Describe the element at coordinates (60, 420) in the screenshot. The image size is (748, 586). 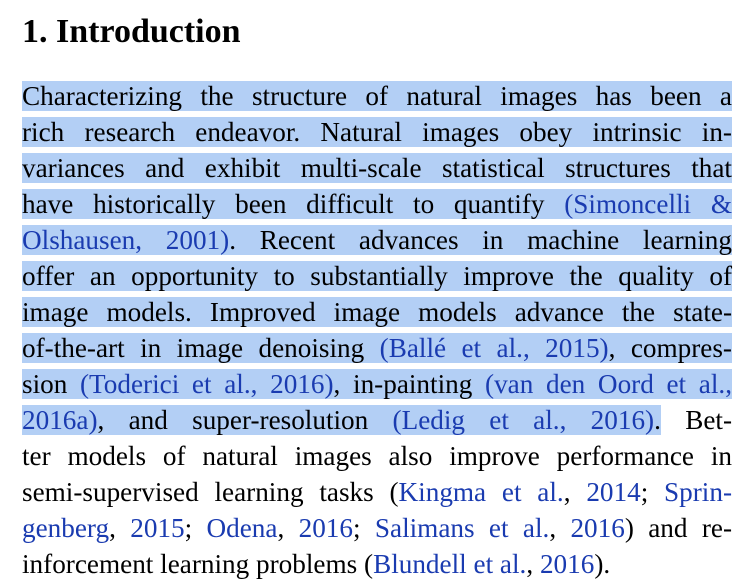
I see `citation-link: 2016a)` at that location.